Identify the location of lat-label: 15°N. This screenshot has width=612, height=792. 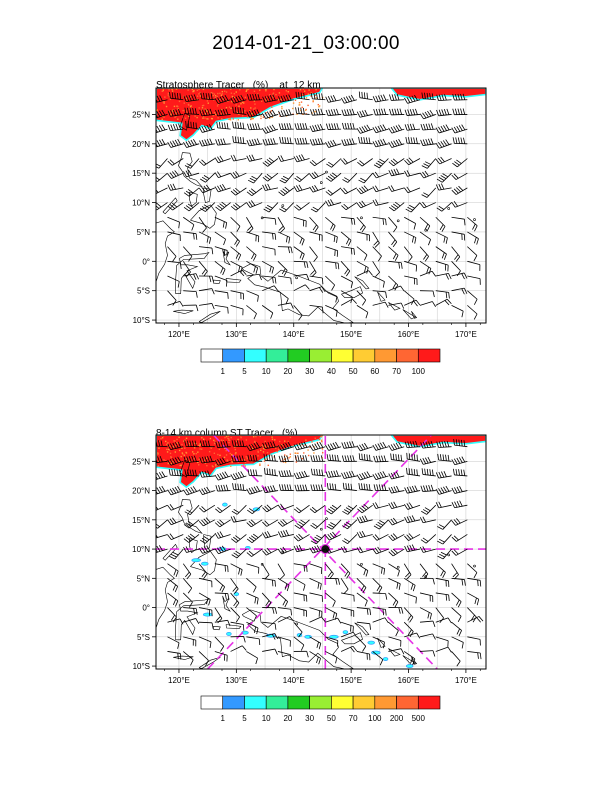
(141, 173).